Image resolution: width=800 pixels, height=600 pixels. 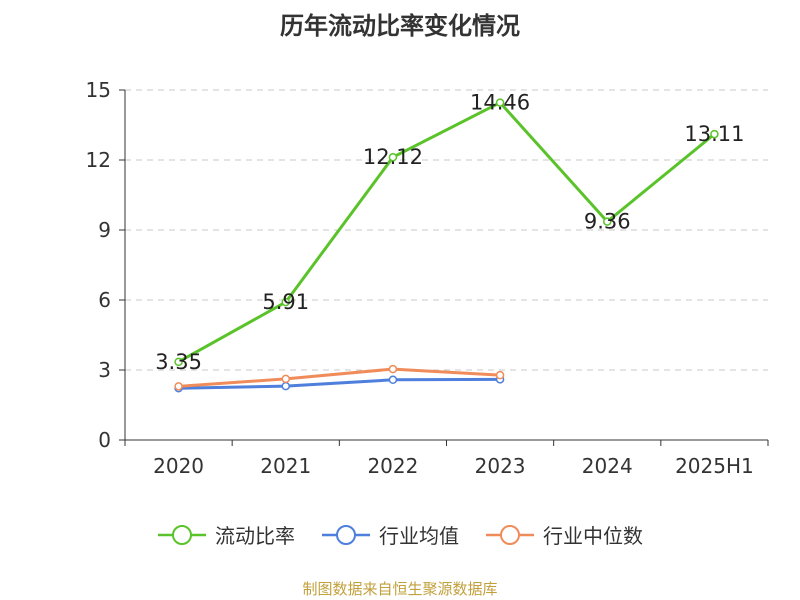 I want to click on y-tick-label: 9, so click(x=104, y=230).